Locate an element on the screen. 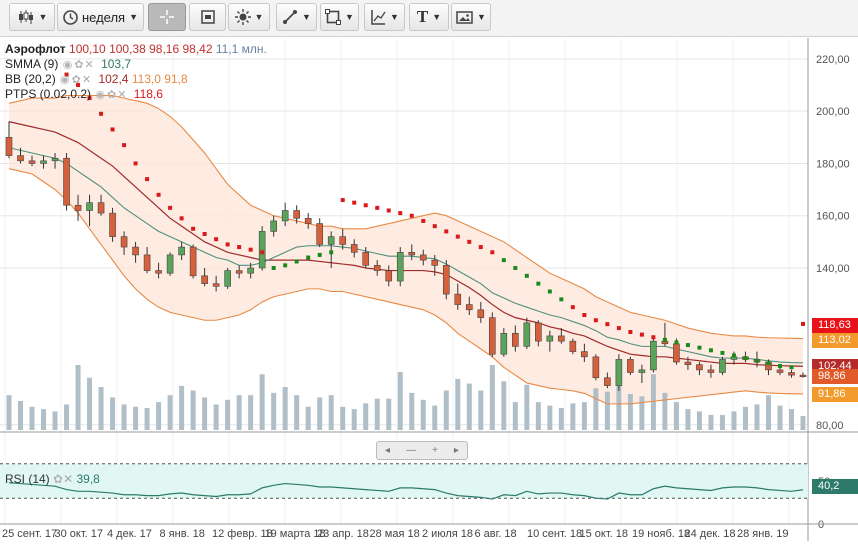 This screenshot has width=858, height=544. trendline-button: ▼ is located at coordinates (296, 17).